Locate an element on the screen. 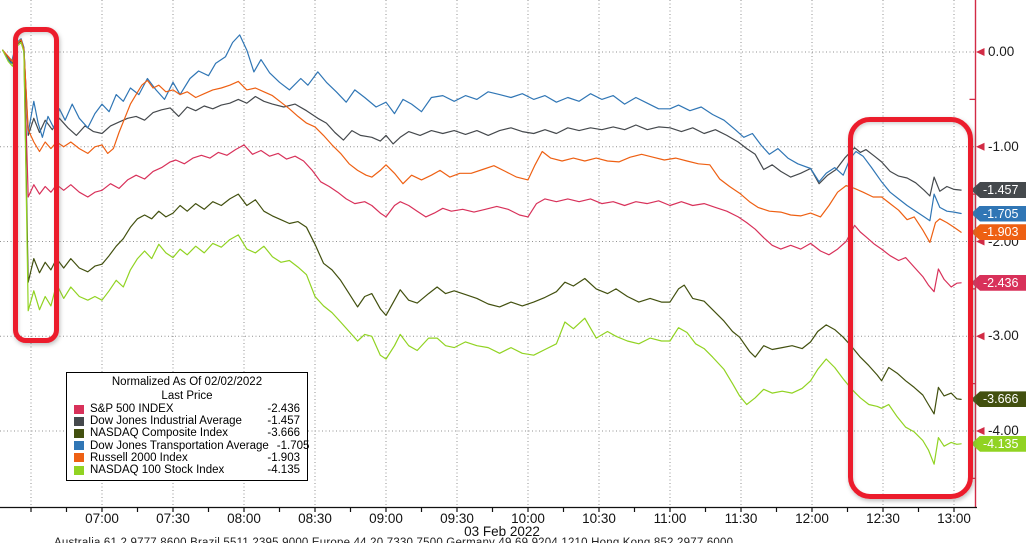 The height and width of the screenshot is (543, 1026). x-tick-label: 12:30 is located at coordinates (883, 518).